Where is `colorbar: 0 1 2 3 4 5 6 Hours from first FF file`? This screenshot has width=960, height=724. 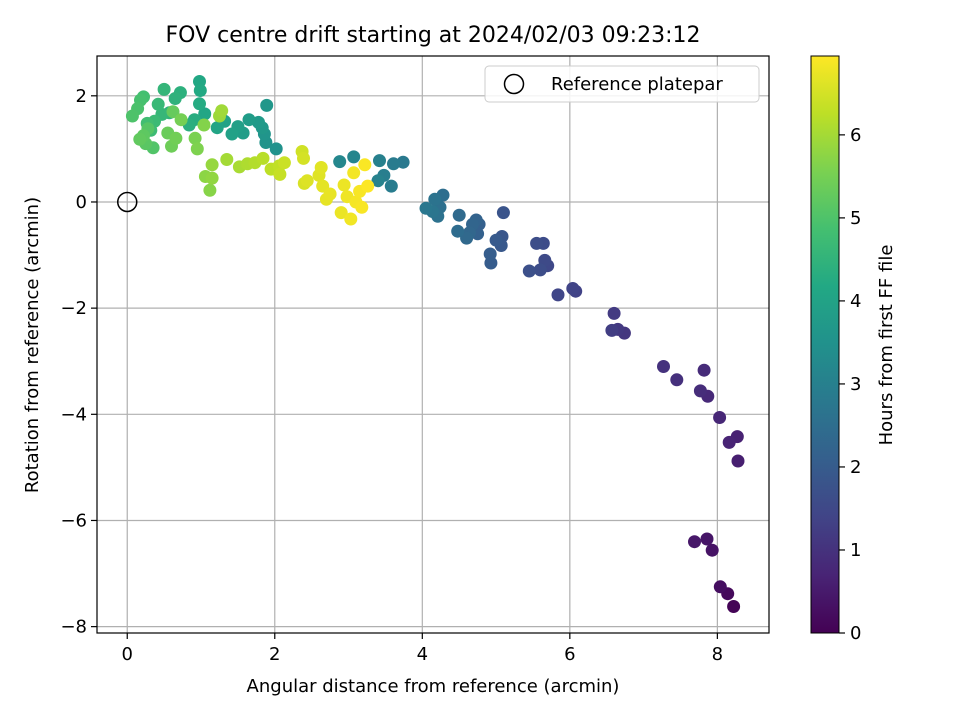
colorbar: 0 1 2 3 4 5 6 Hours from first FF file is located at coordinates (853, 349).